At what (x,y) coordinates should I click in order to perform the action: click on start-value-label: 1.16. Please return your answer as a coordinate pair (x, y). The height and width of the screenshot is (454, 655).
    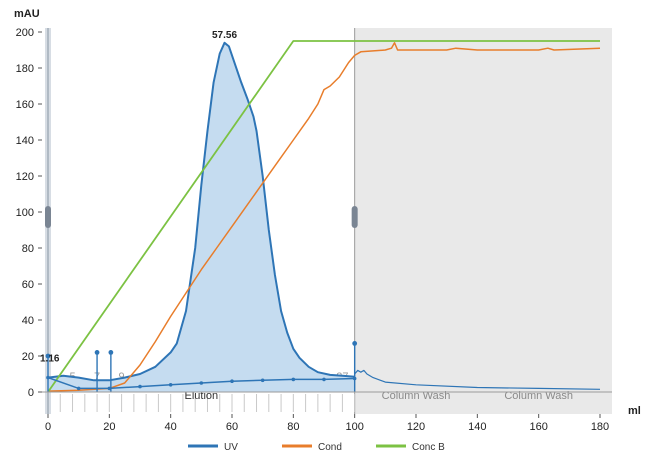
    Looking at the image, I should click on (50, 359).